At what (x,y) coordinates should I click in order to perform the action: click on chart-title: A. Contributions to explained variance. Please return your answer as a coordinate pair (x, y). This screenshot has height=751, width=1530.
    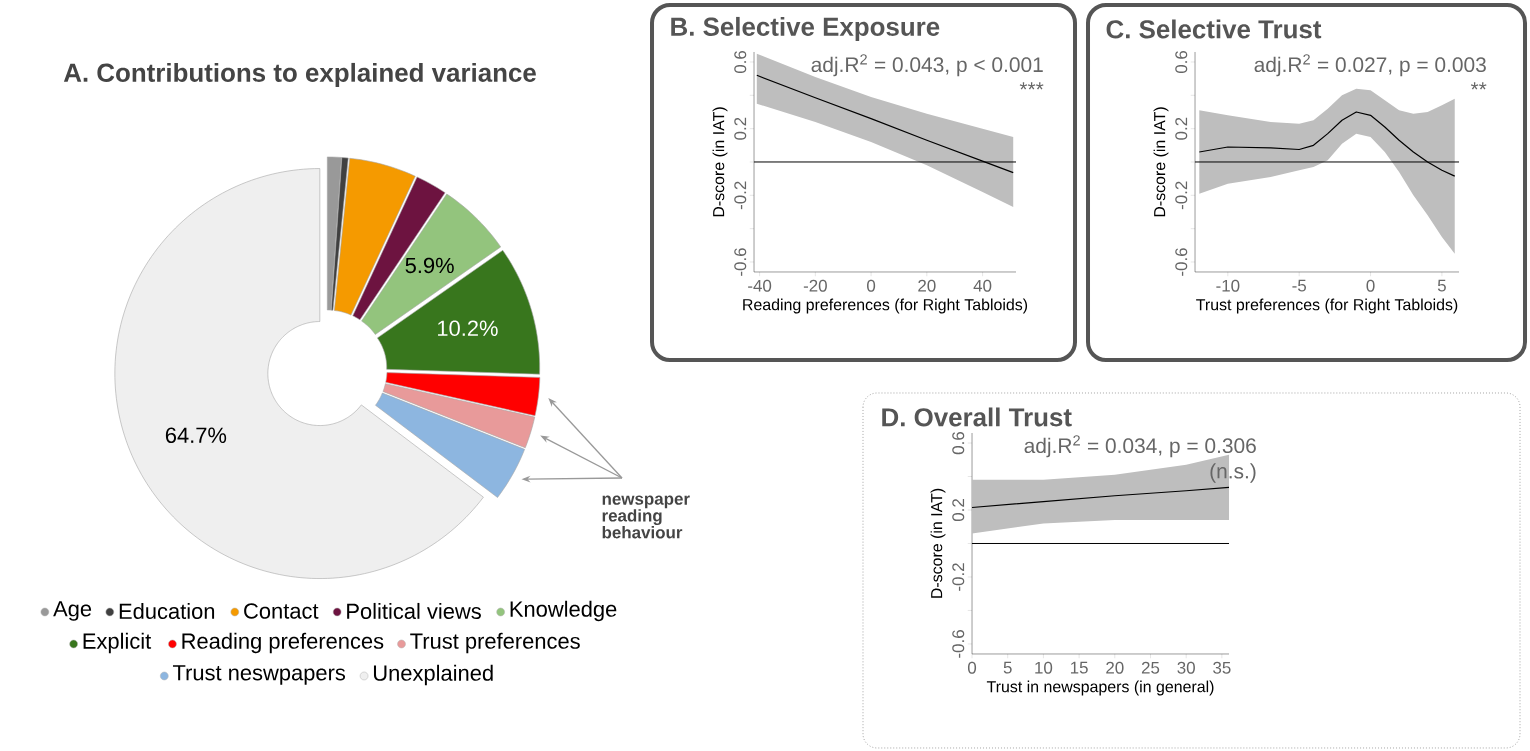
    Looking at the image, I should click on (299, 75).